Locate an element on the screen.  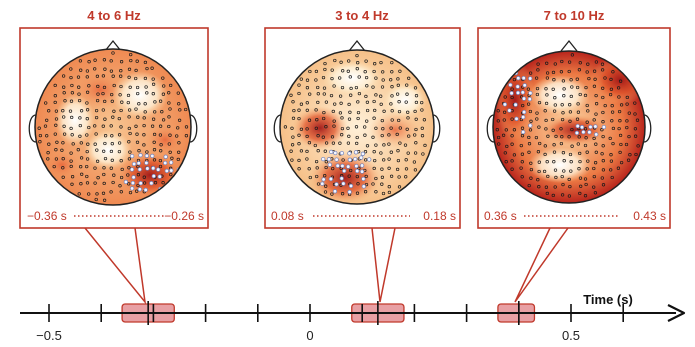
axis-tick-label: −0.5 is located at coordinates (49, 335).